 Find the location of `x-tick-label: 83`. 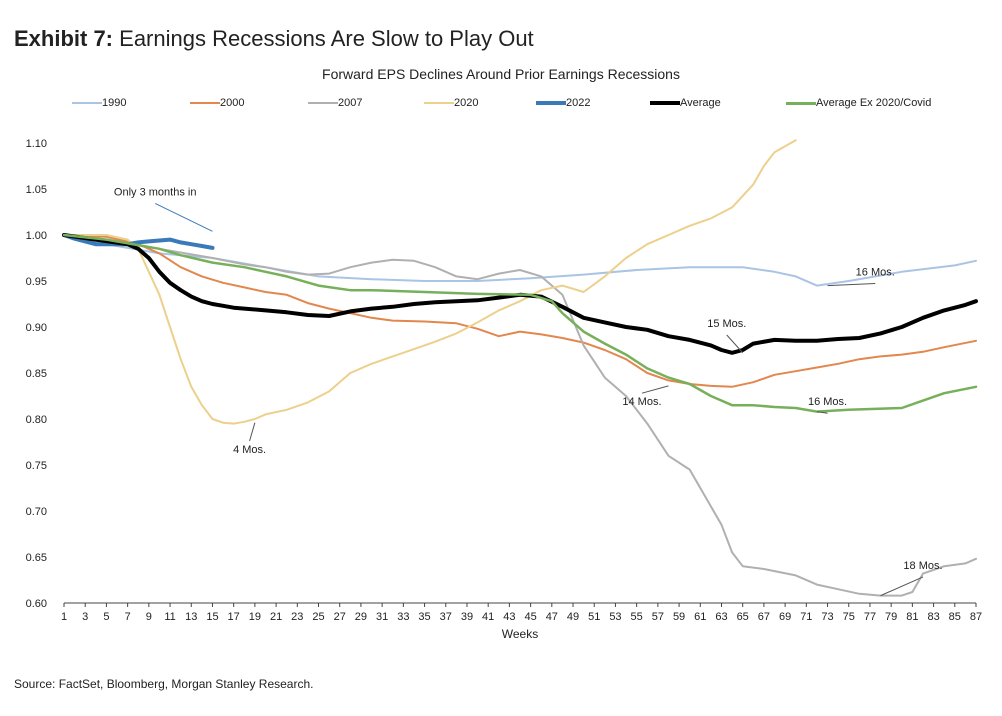

x-tick-label: 83 is located at coordinates (933, 617).